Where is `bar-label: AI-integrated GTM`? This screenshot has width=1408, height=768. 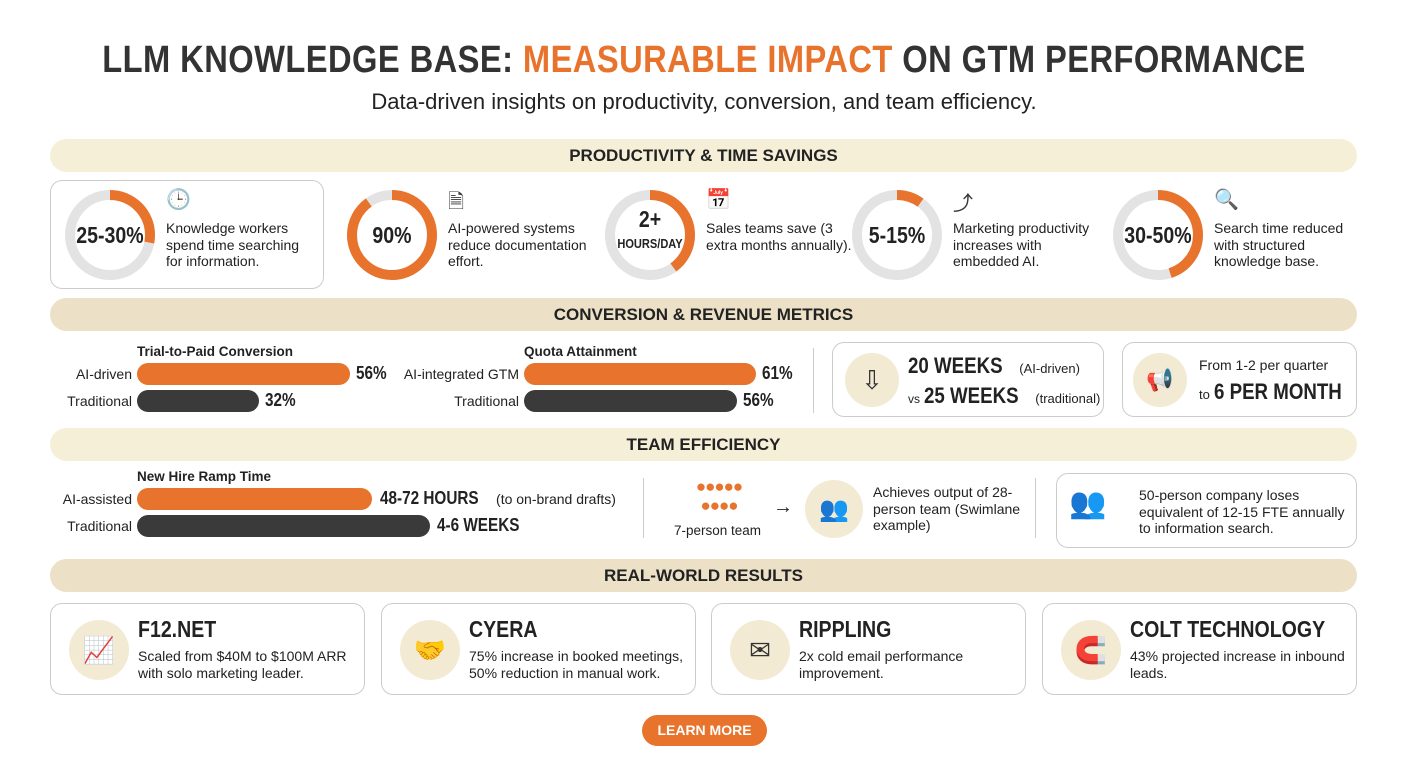 bar-label: AI-integrated GTM is located at coordinates (461, 374).